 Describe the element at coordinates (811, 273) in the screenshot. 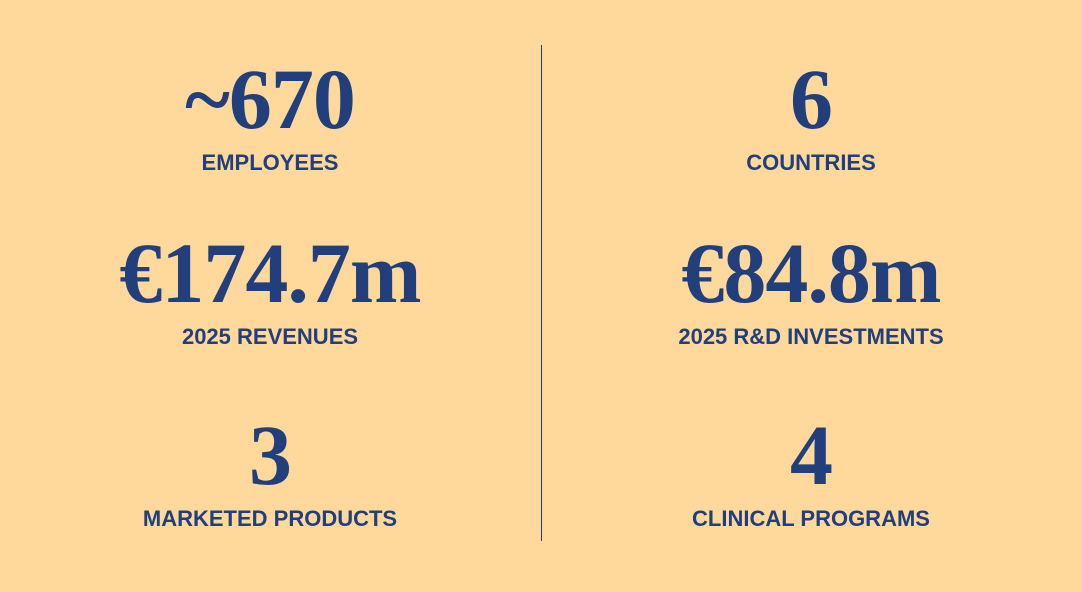

I see `stat-value: €84.8m` at that location.